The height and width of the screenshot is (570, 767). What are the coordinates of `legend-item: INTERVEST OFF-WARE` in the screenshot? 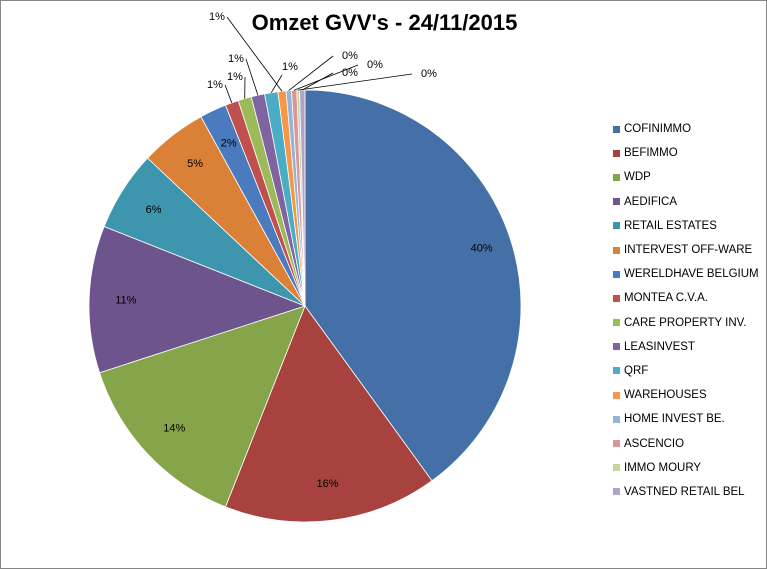 It's located at (686, 250).